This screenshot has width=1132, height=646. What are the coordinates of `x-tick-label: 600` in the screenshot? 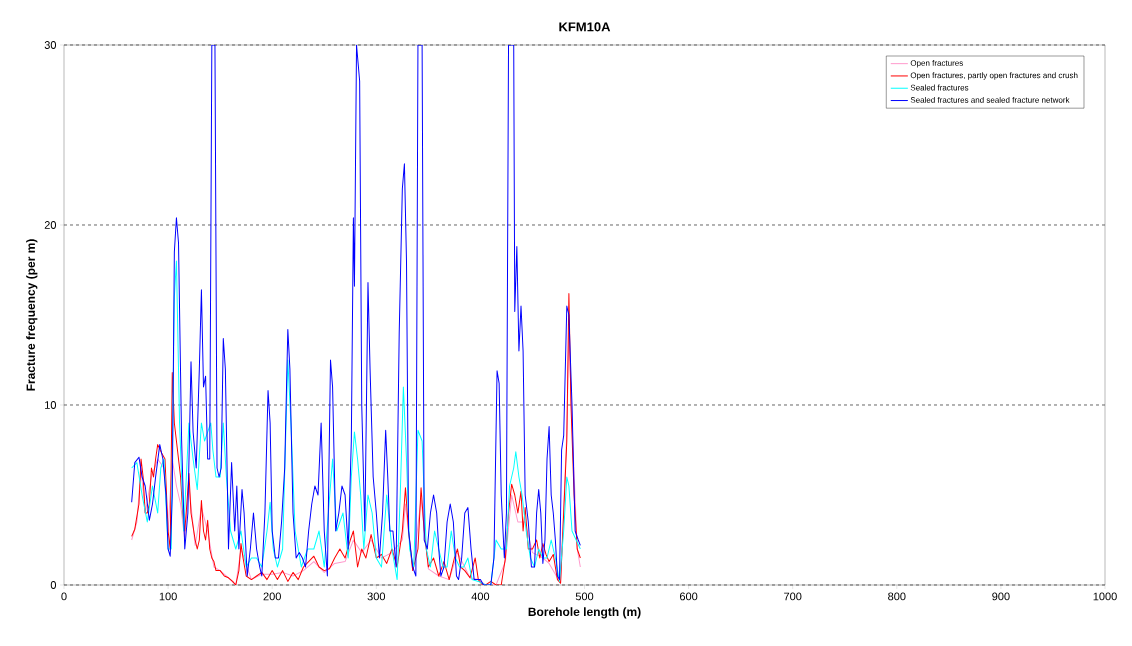 It's located at (688, 596).